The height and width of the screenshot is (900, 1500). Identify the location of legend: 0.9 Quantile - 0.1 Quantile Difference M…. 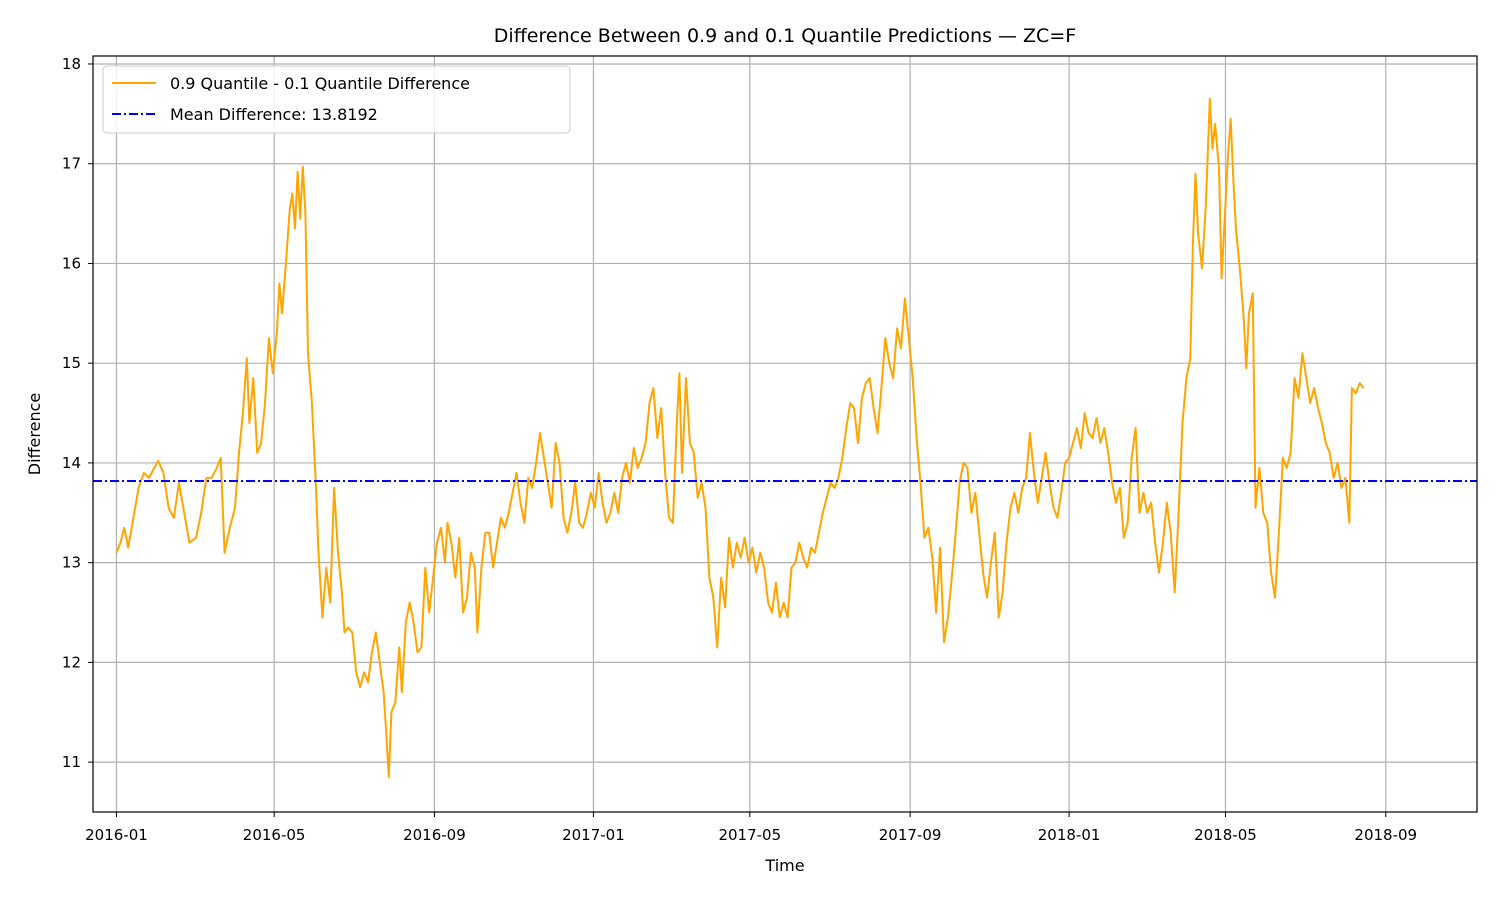
(336, 99).